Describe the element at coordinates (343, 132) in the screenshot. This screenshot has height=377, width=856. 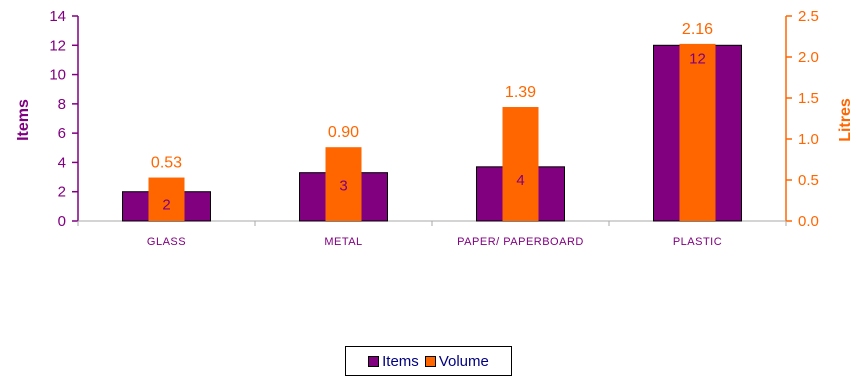
I see `data-label-volume: 0.90` at that location.